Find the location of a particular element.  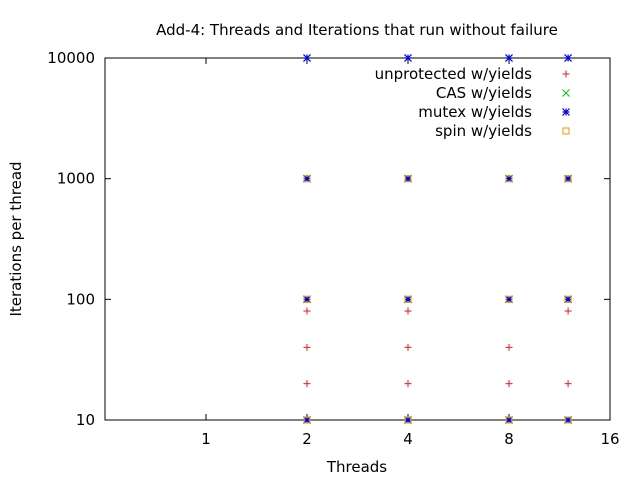

x-tick-label: 2 is located at coordinates (307, 439).